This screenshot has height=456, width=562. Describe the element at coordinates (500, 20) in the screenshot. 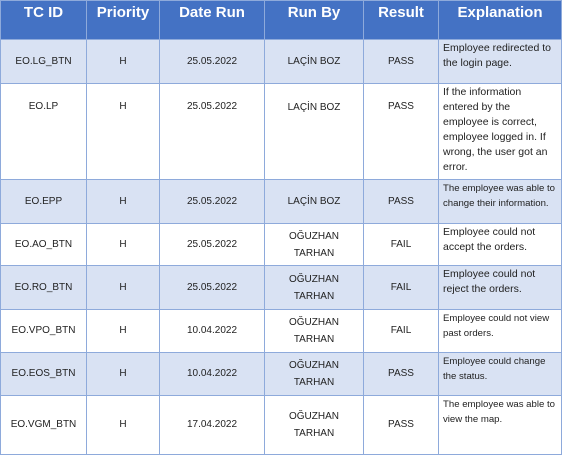

I see `header-explanation: Explanation` at that location.